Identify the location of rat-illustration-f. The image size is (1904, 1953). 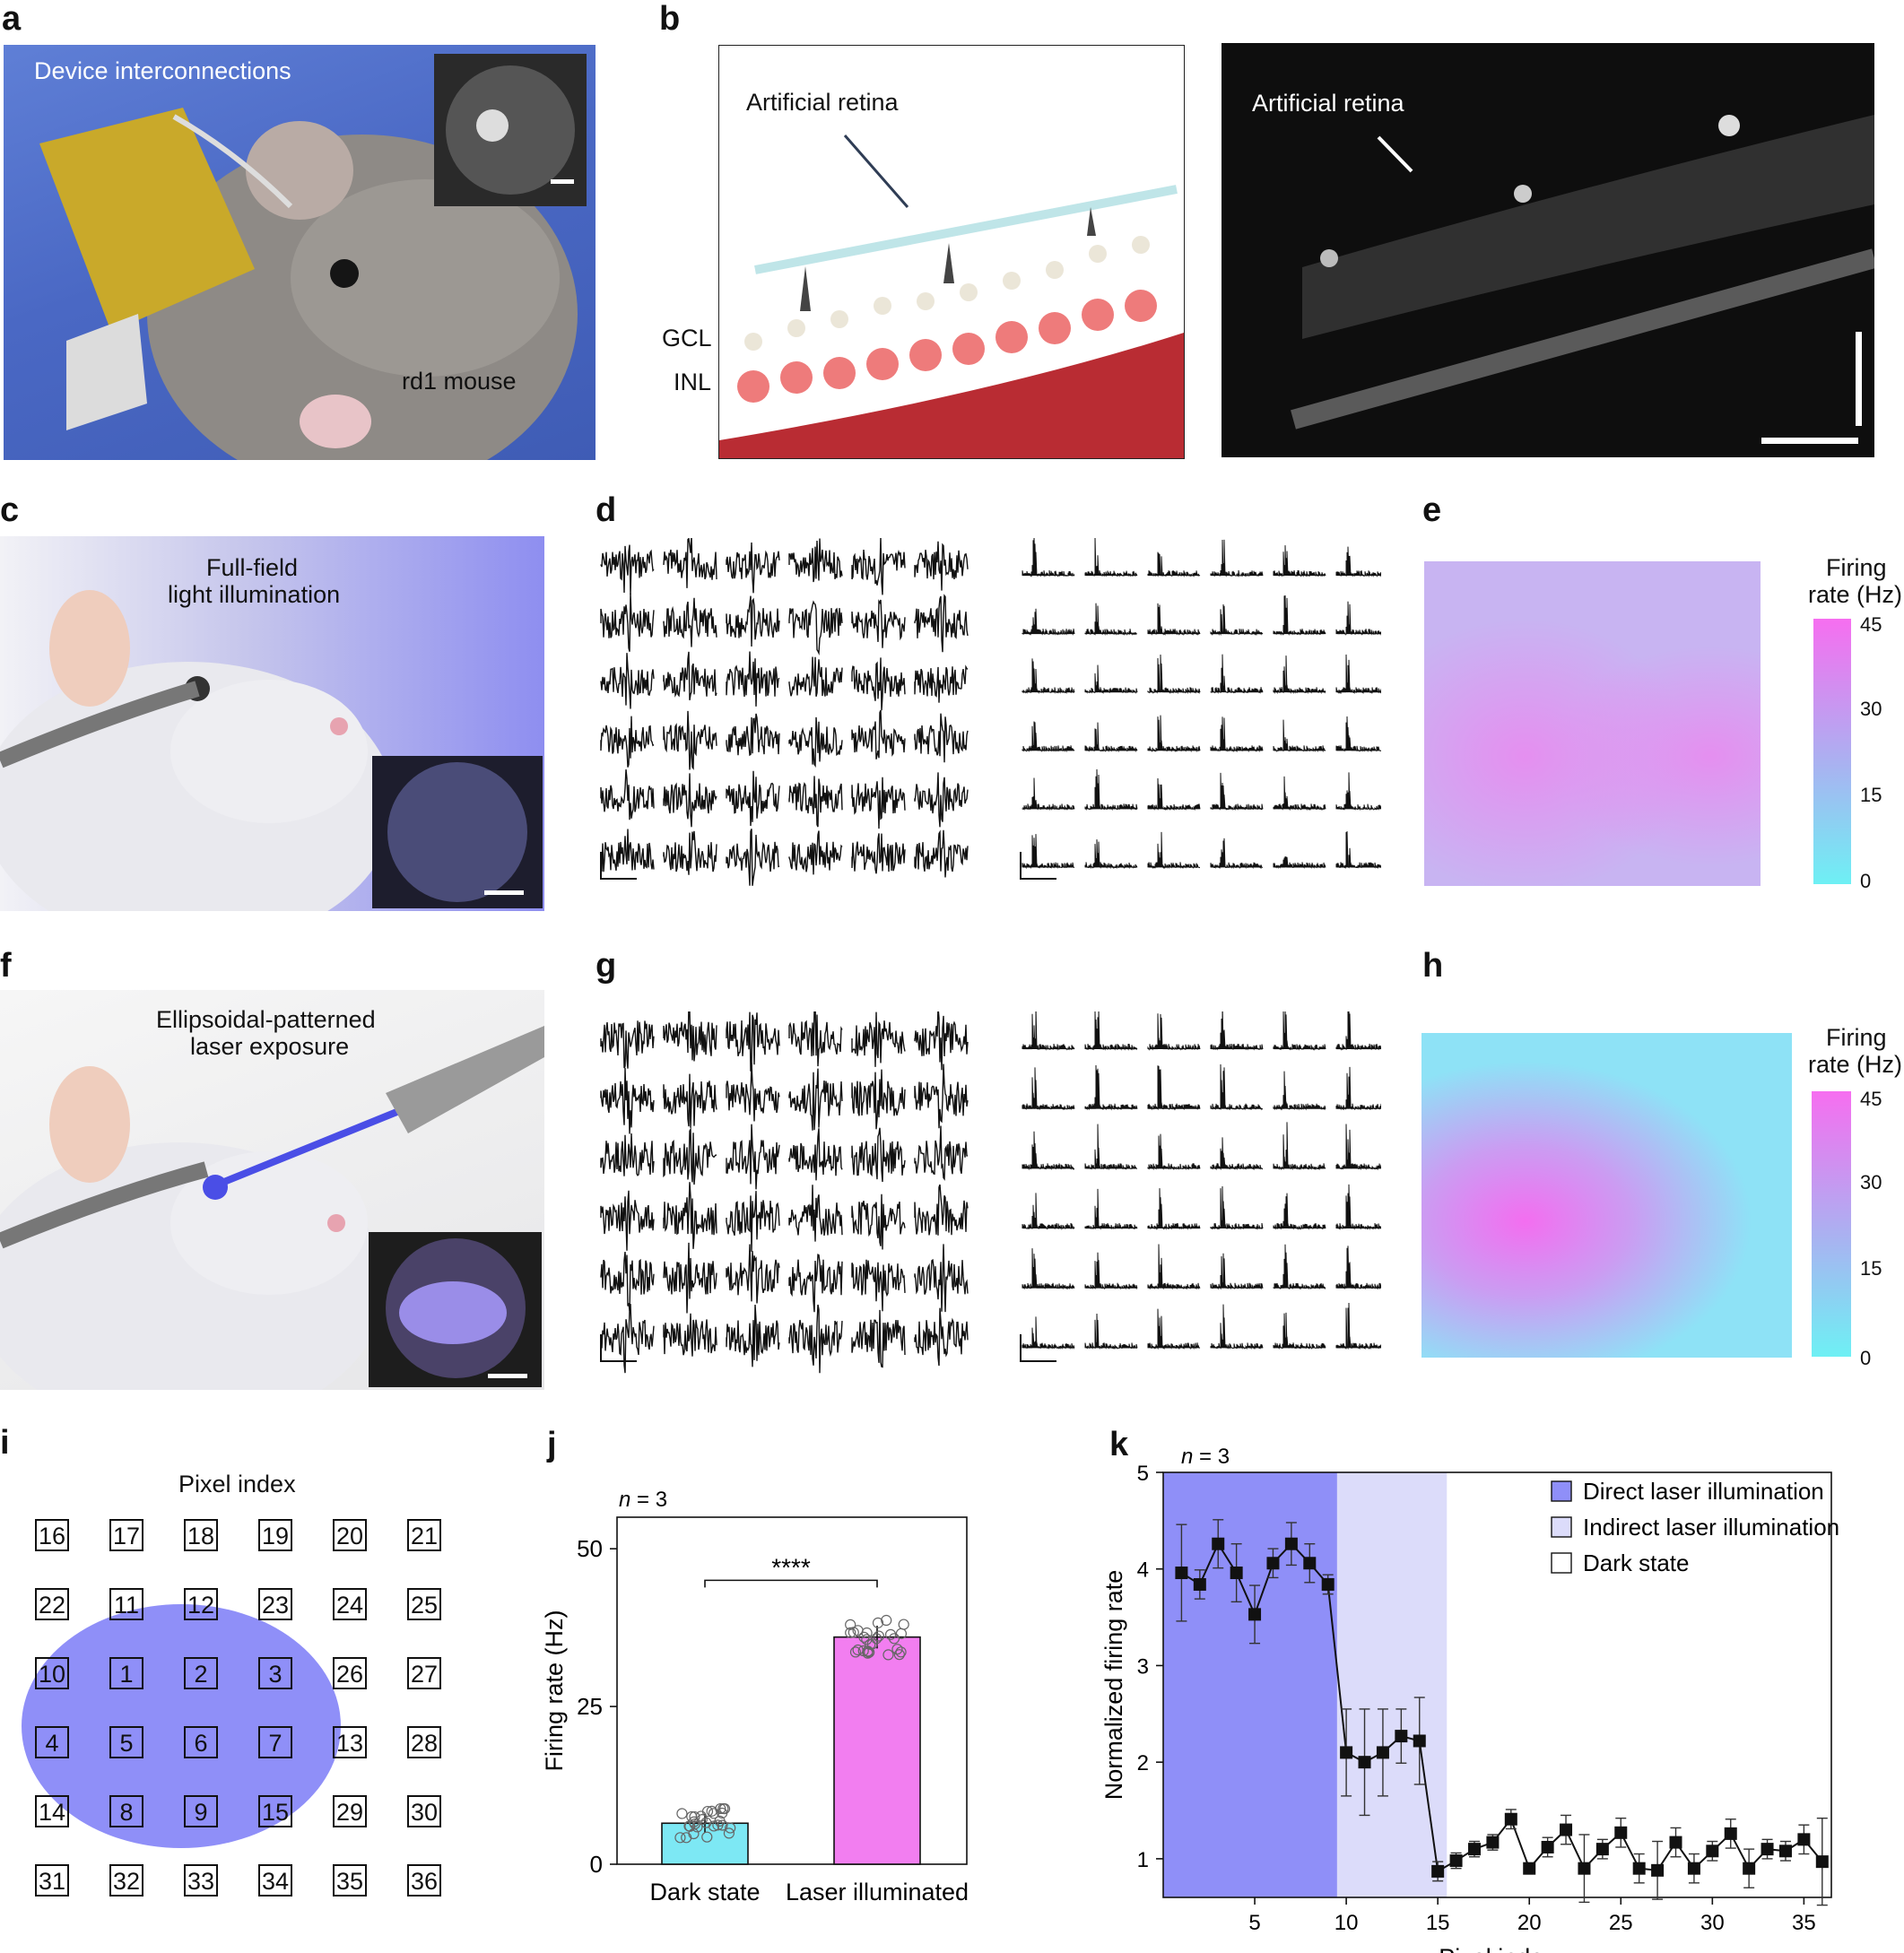
(272, 1208).